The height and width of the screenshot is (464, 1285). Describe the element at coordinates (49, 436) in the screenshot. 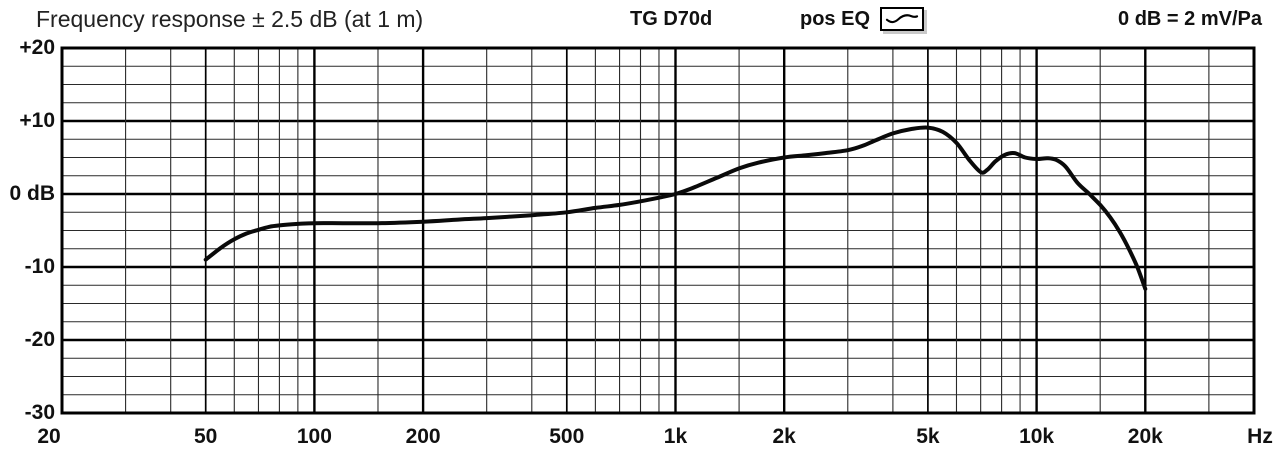

I see `x-axis-tick-label: 20` at that location.